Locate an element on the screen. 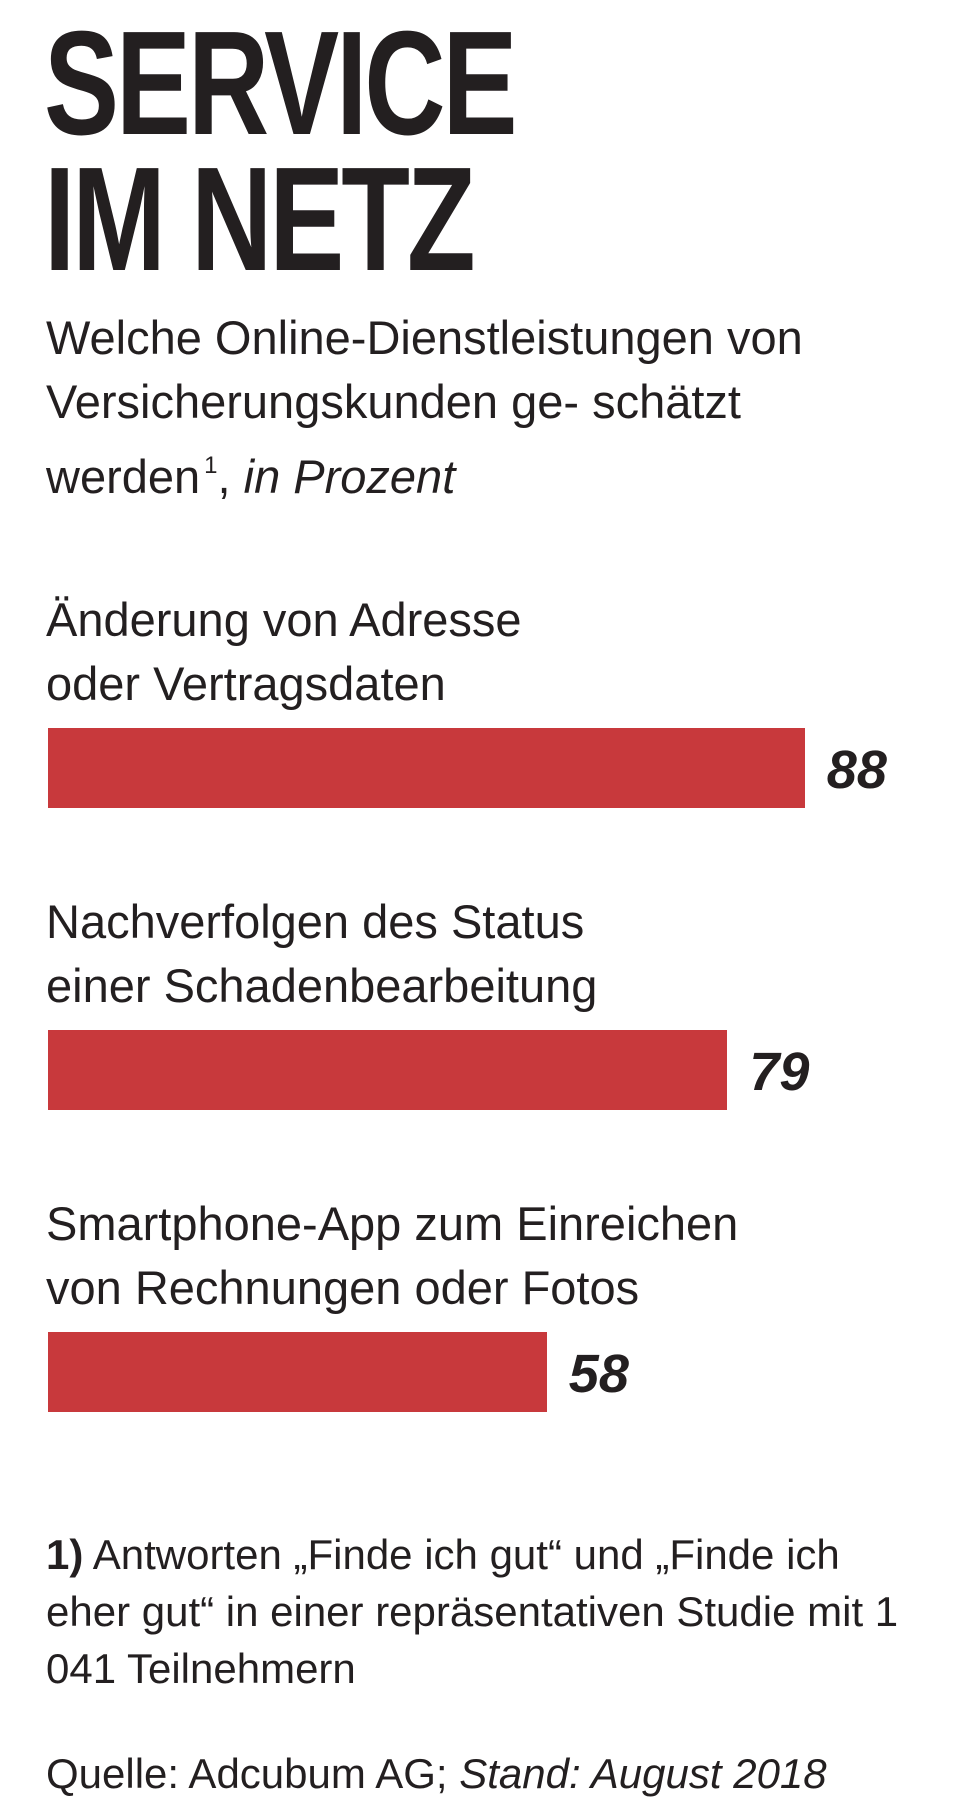 The image size is (960, 1820). chart-title: SERVICE IM NETZ is located at coordinates (281, 151).